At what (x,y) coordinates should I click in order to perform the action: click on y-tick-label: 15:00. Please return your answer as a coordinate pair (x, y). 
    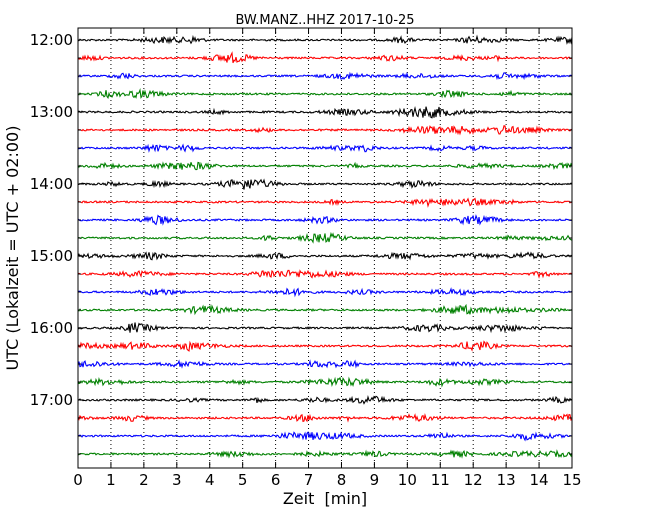
    Looking at the image, I should click on (51, 256).